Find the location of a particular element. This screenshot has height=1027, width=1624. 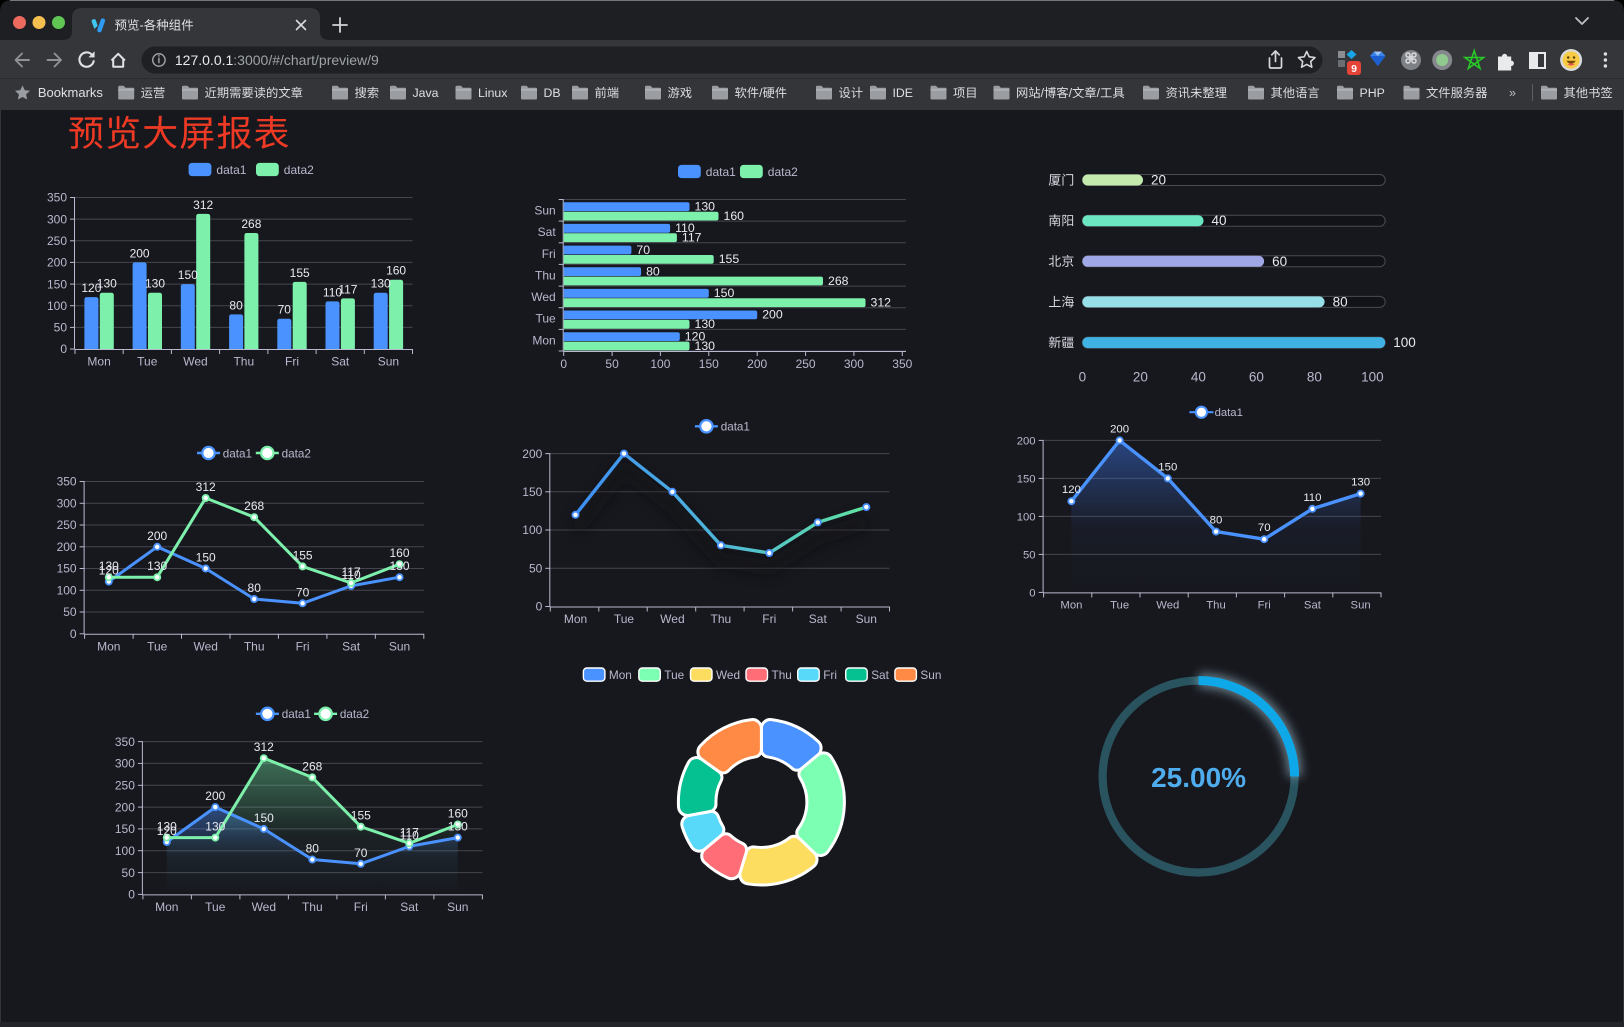

svg-text: 127.0.0.1 is located at coordinates (204, 60).